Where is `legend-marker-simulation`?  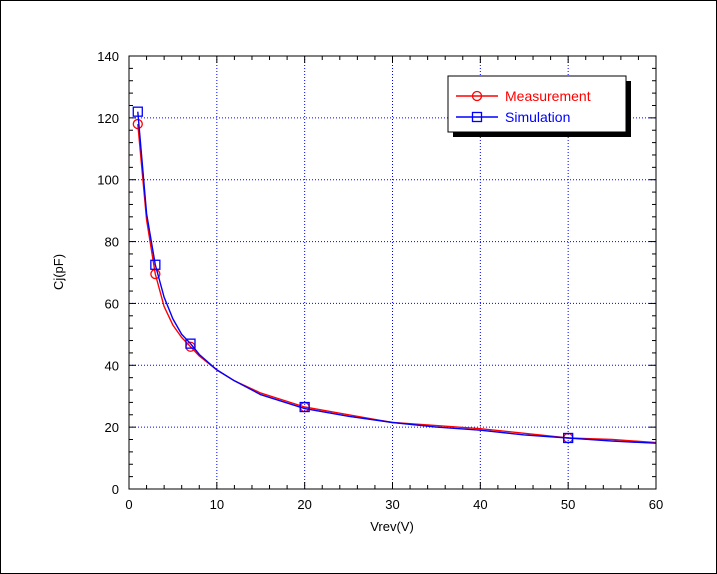
legend-marker-simulation is located at coordinates (477, 117).